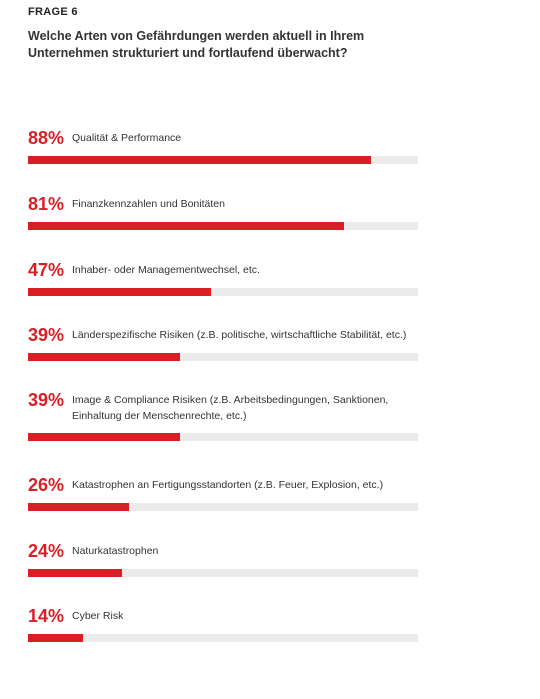 The height and width of the screenshot is (699, 540). What do you see at coordinates (46, 138) in the screenshot?
I see `bar-value-label: 88%` at bounding box center [46, 138].